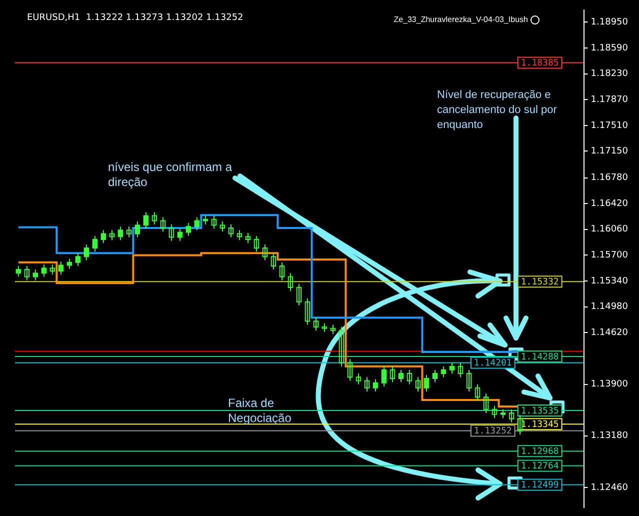 This screenshot has width=639, height=516. What do you see at coordinates (609, 99) in the screenshot?
I see `y-tick-label: 1.17870` at bounding box center [609, 99].